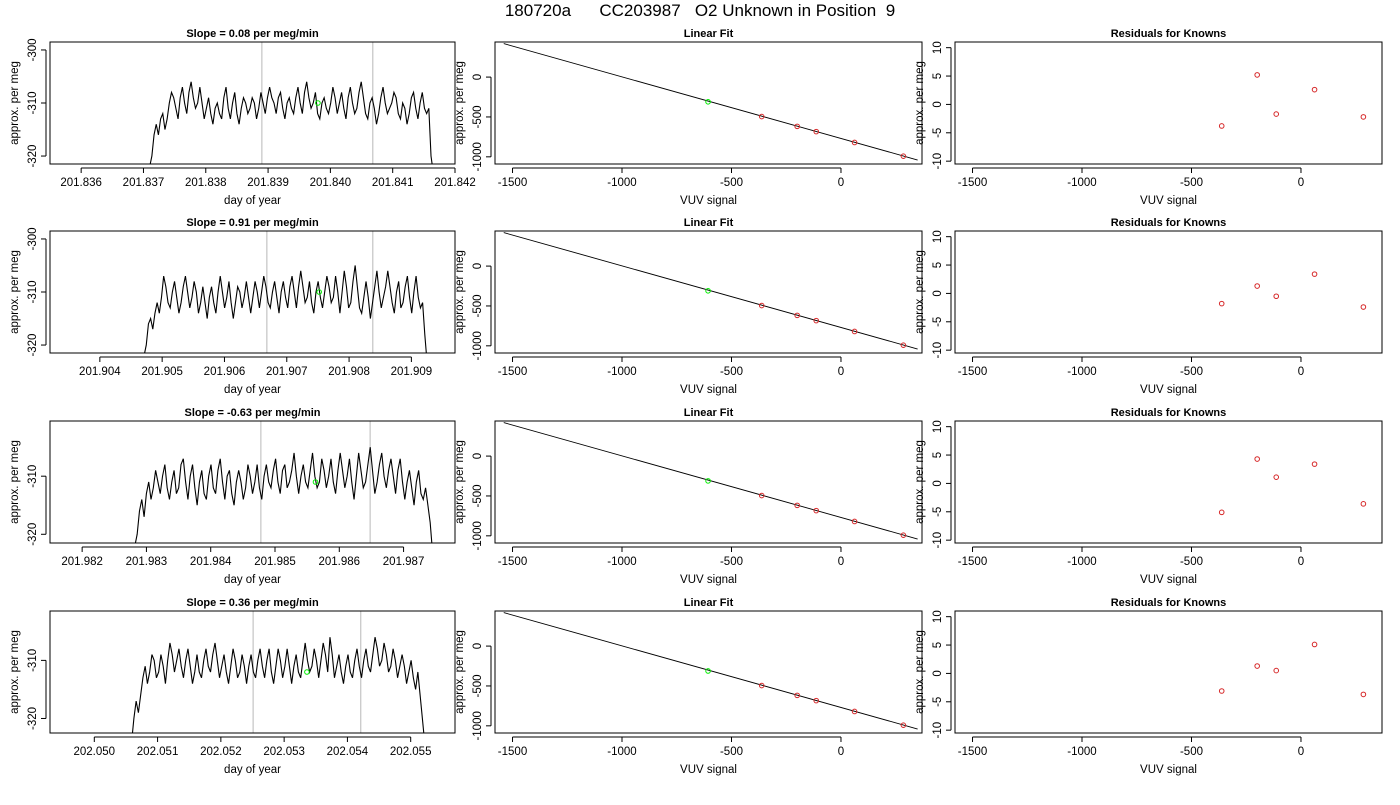  What do you see at coordinates (225, 372) in the screenshot?
I see `x-tick-label: 201.906` at bounding box center [225, 372].